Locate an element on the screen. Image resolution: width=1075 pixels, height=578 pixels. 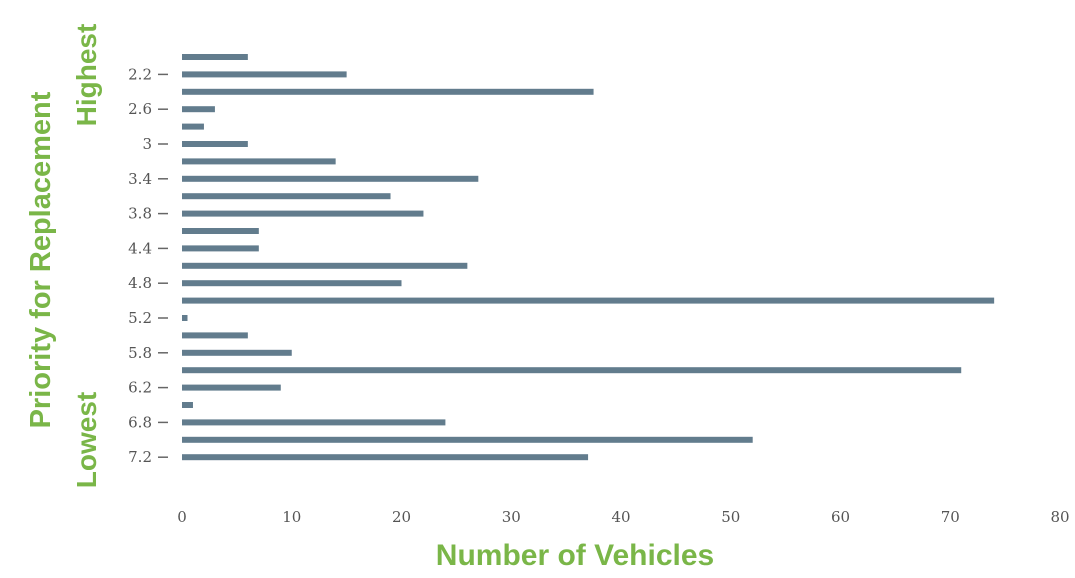
y-tick-label: 5.2 is located at coordinates (140, 318).